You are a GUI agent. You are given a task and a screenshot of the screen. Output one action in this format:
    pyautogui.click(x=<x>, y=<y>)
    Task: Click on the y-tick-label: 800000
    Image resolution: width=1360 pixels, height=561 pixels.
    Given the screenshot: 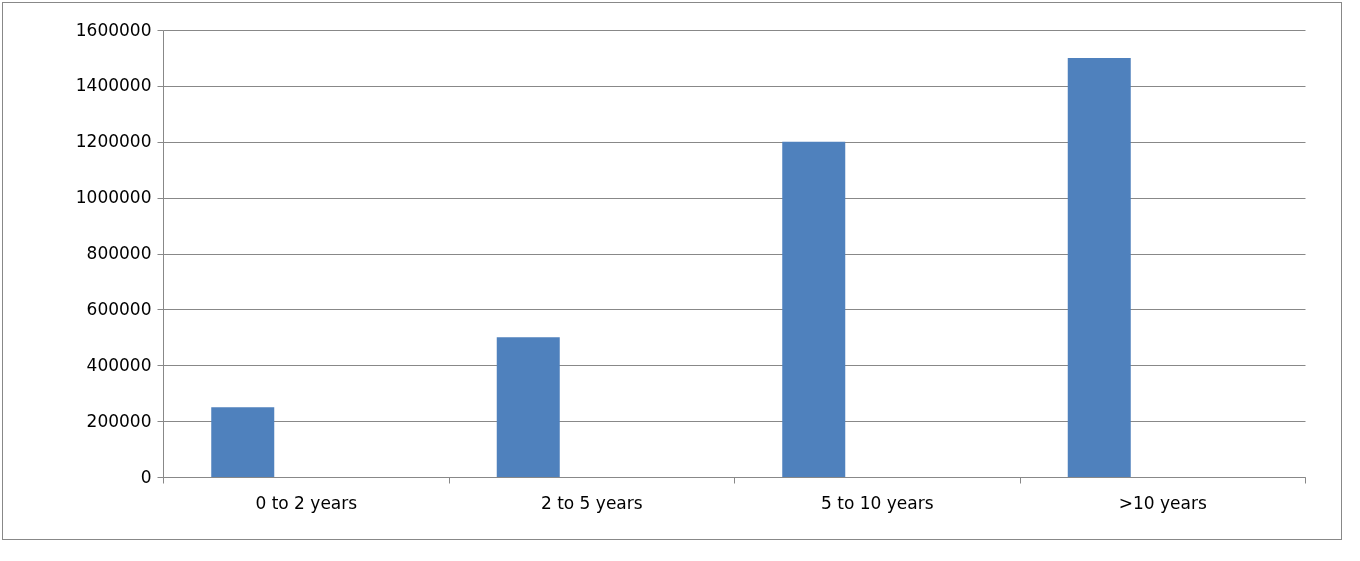 What is the action you would take?
    pyautogui.click(x=119, y=253)
    